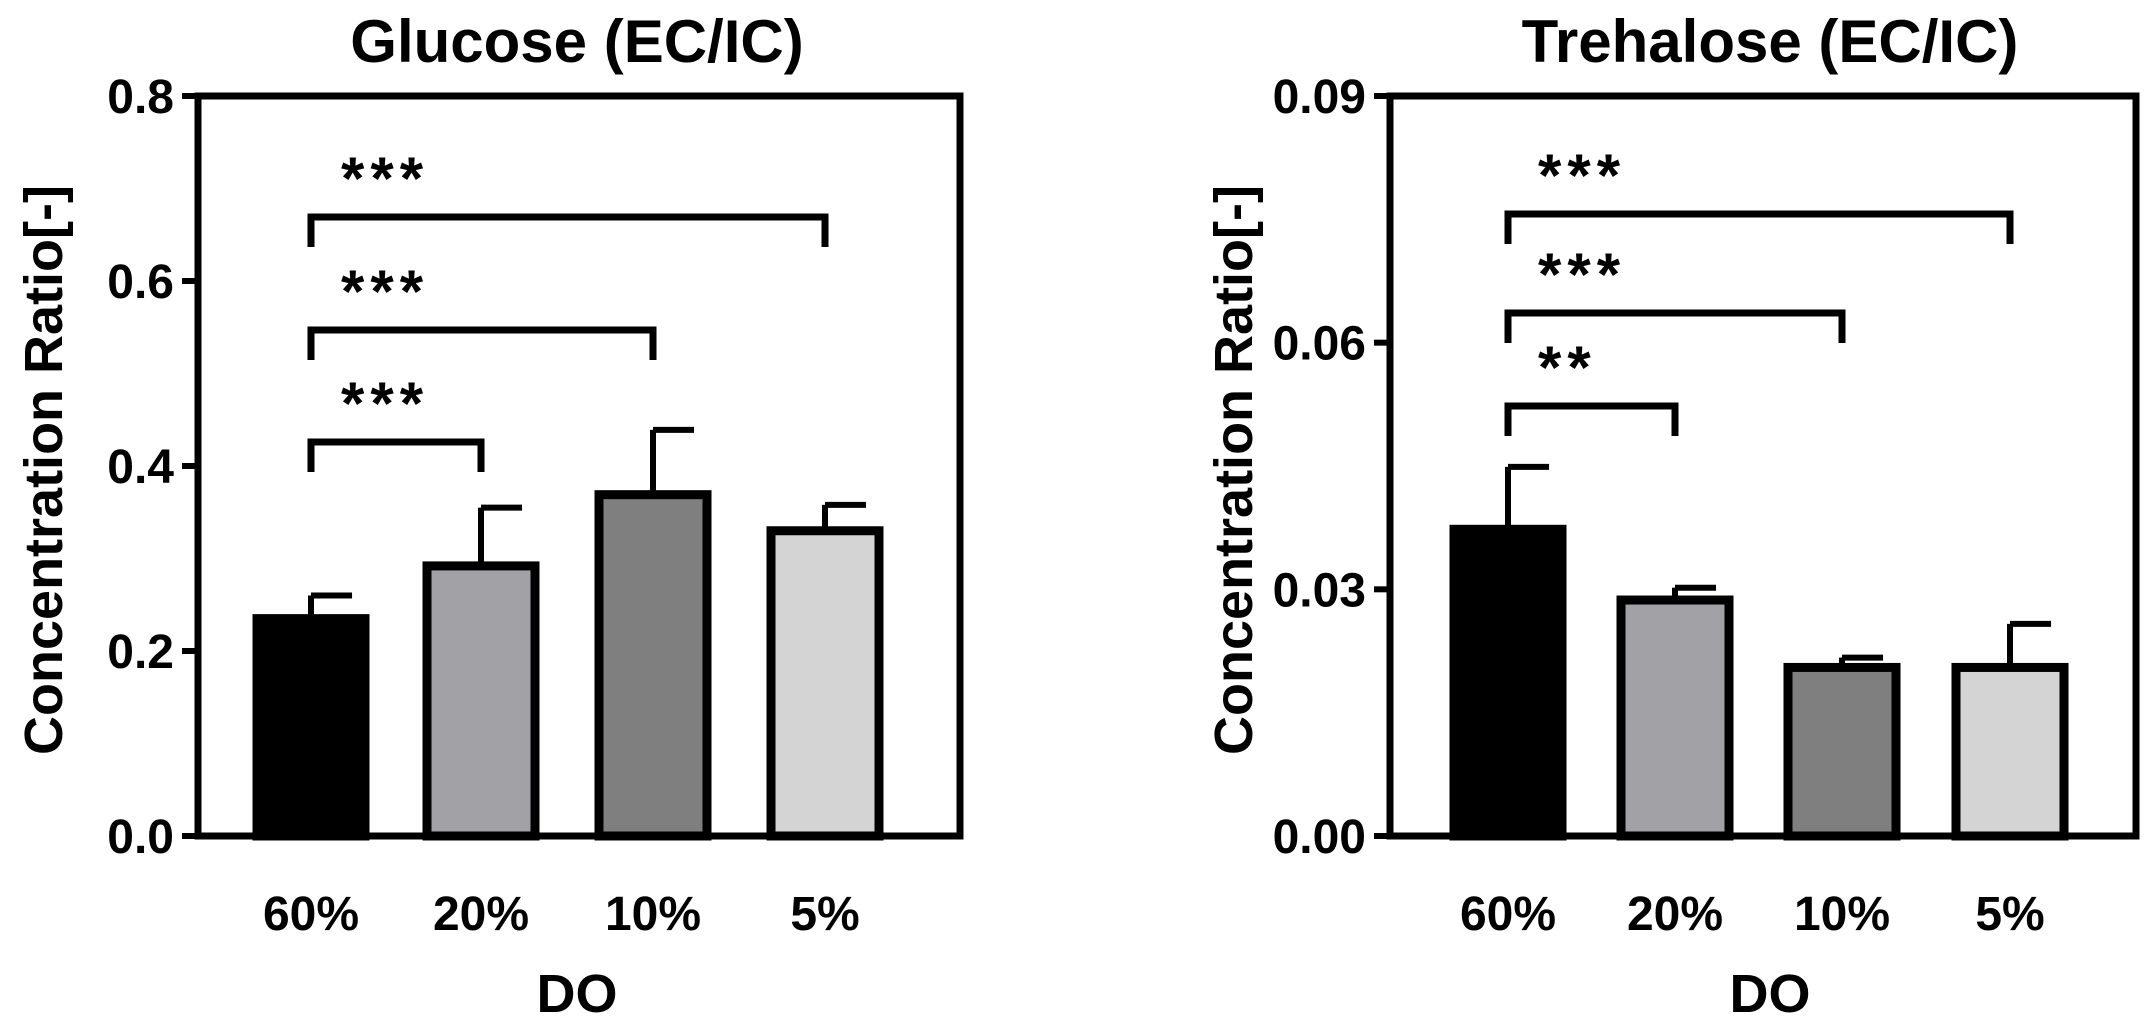  Describe the element at coordinates (1319, 837) in the screenshot. I see `trehalose-y-tick-label: 0.00` at that location.